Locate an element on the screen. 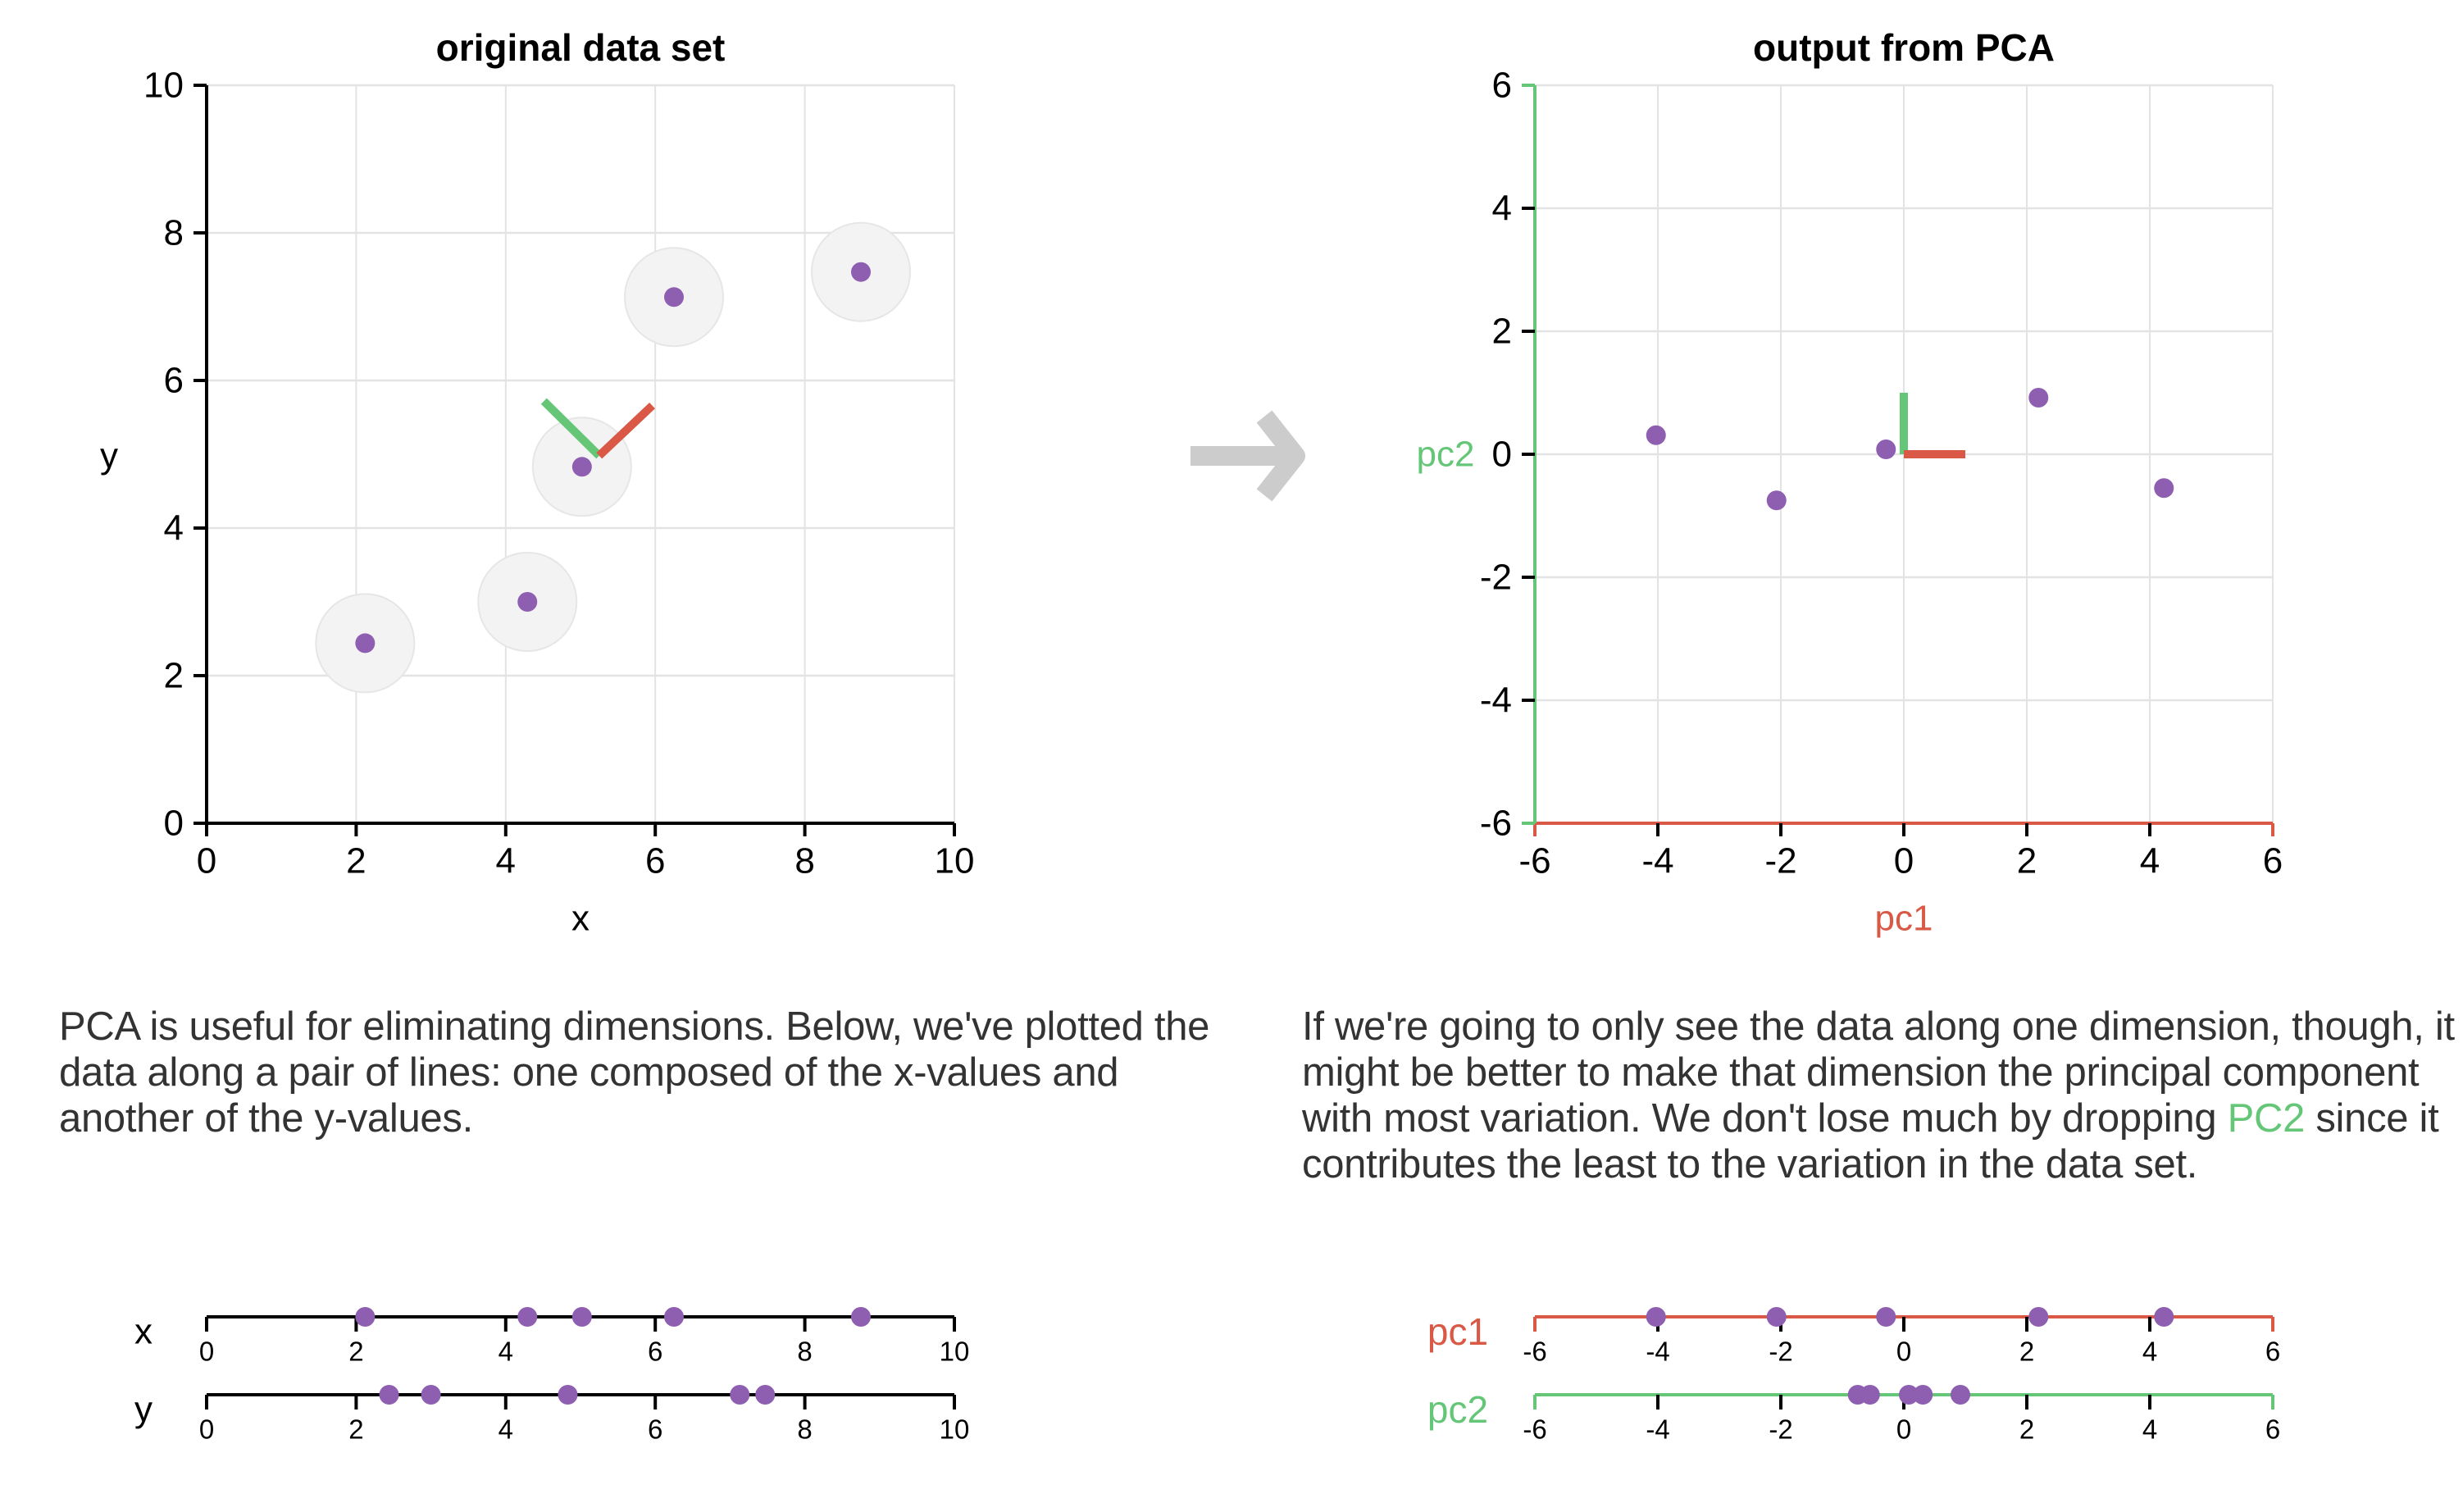 This screenshot has height=1512, width=2463. strip-pc2: -6 -4 -2 0 2 4 6 pc2 is located at coordinates (1853, 1415).